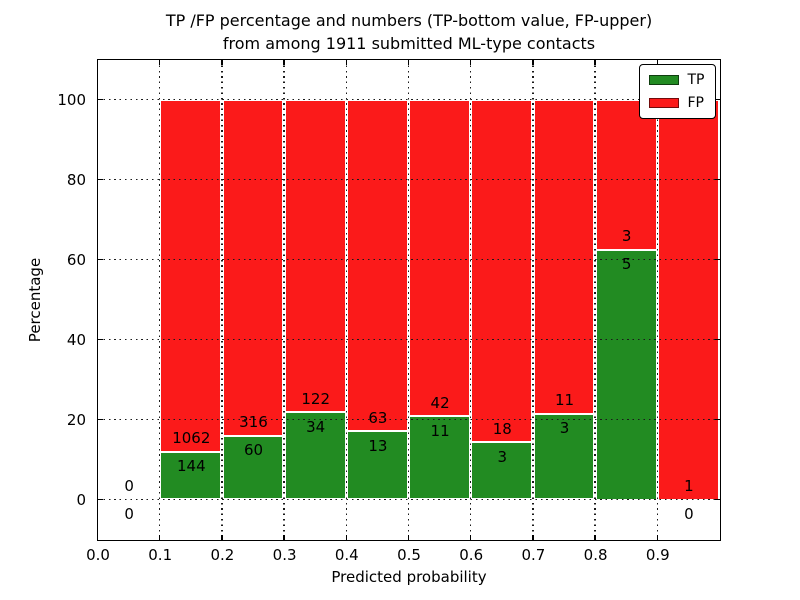  Describe the element at coordinates (533, 537) in the screenshot. I see `tick-x-bottom-0.7` at that location.